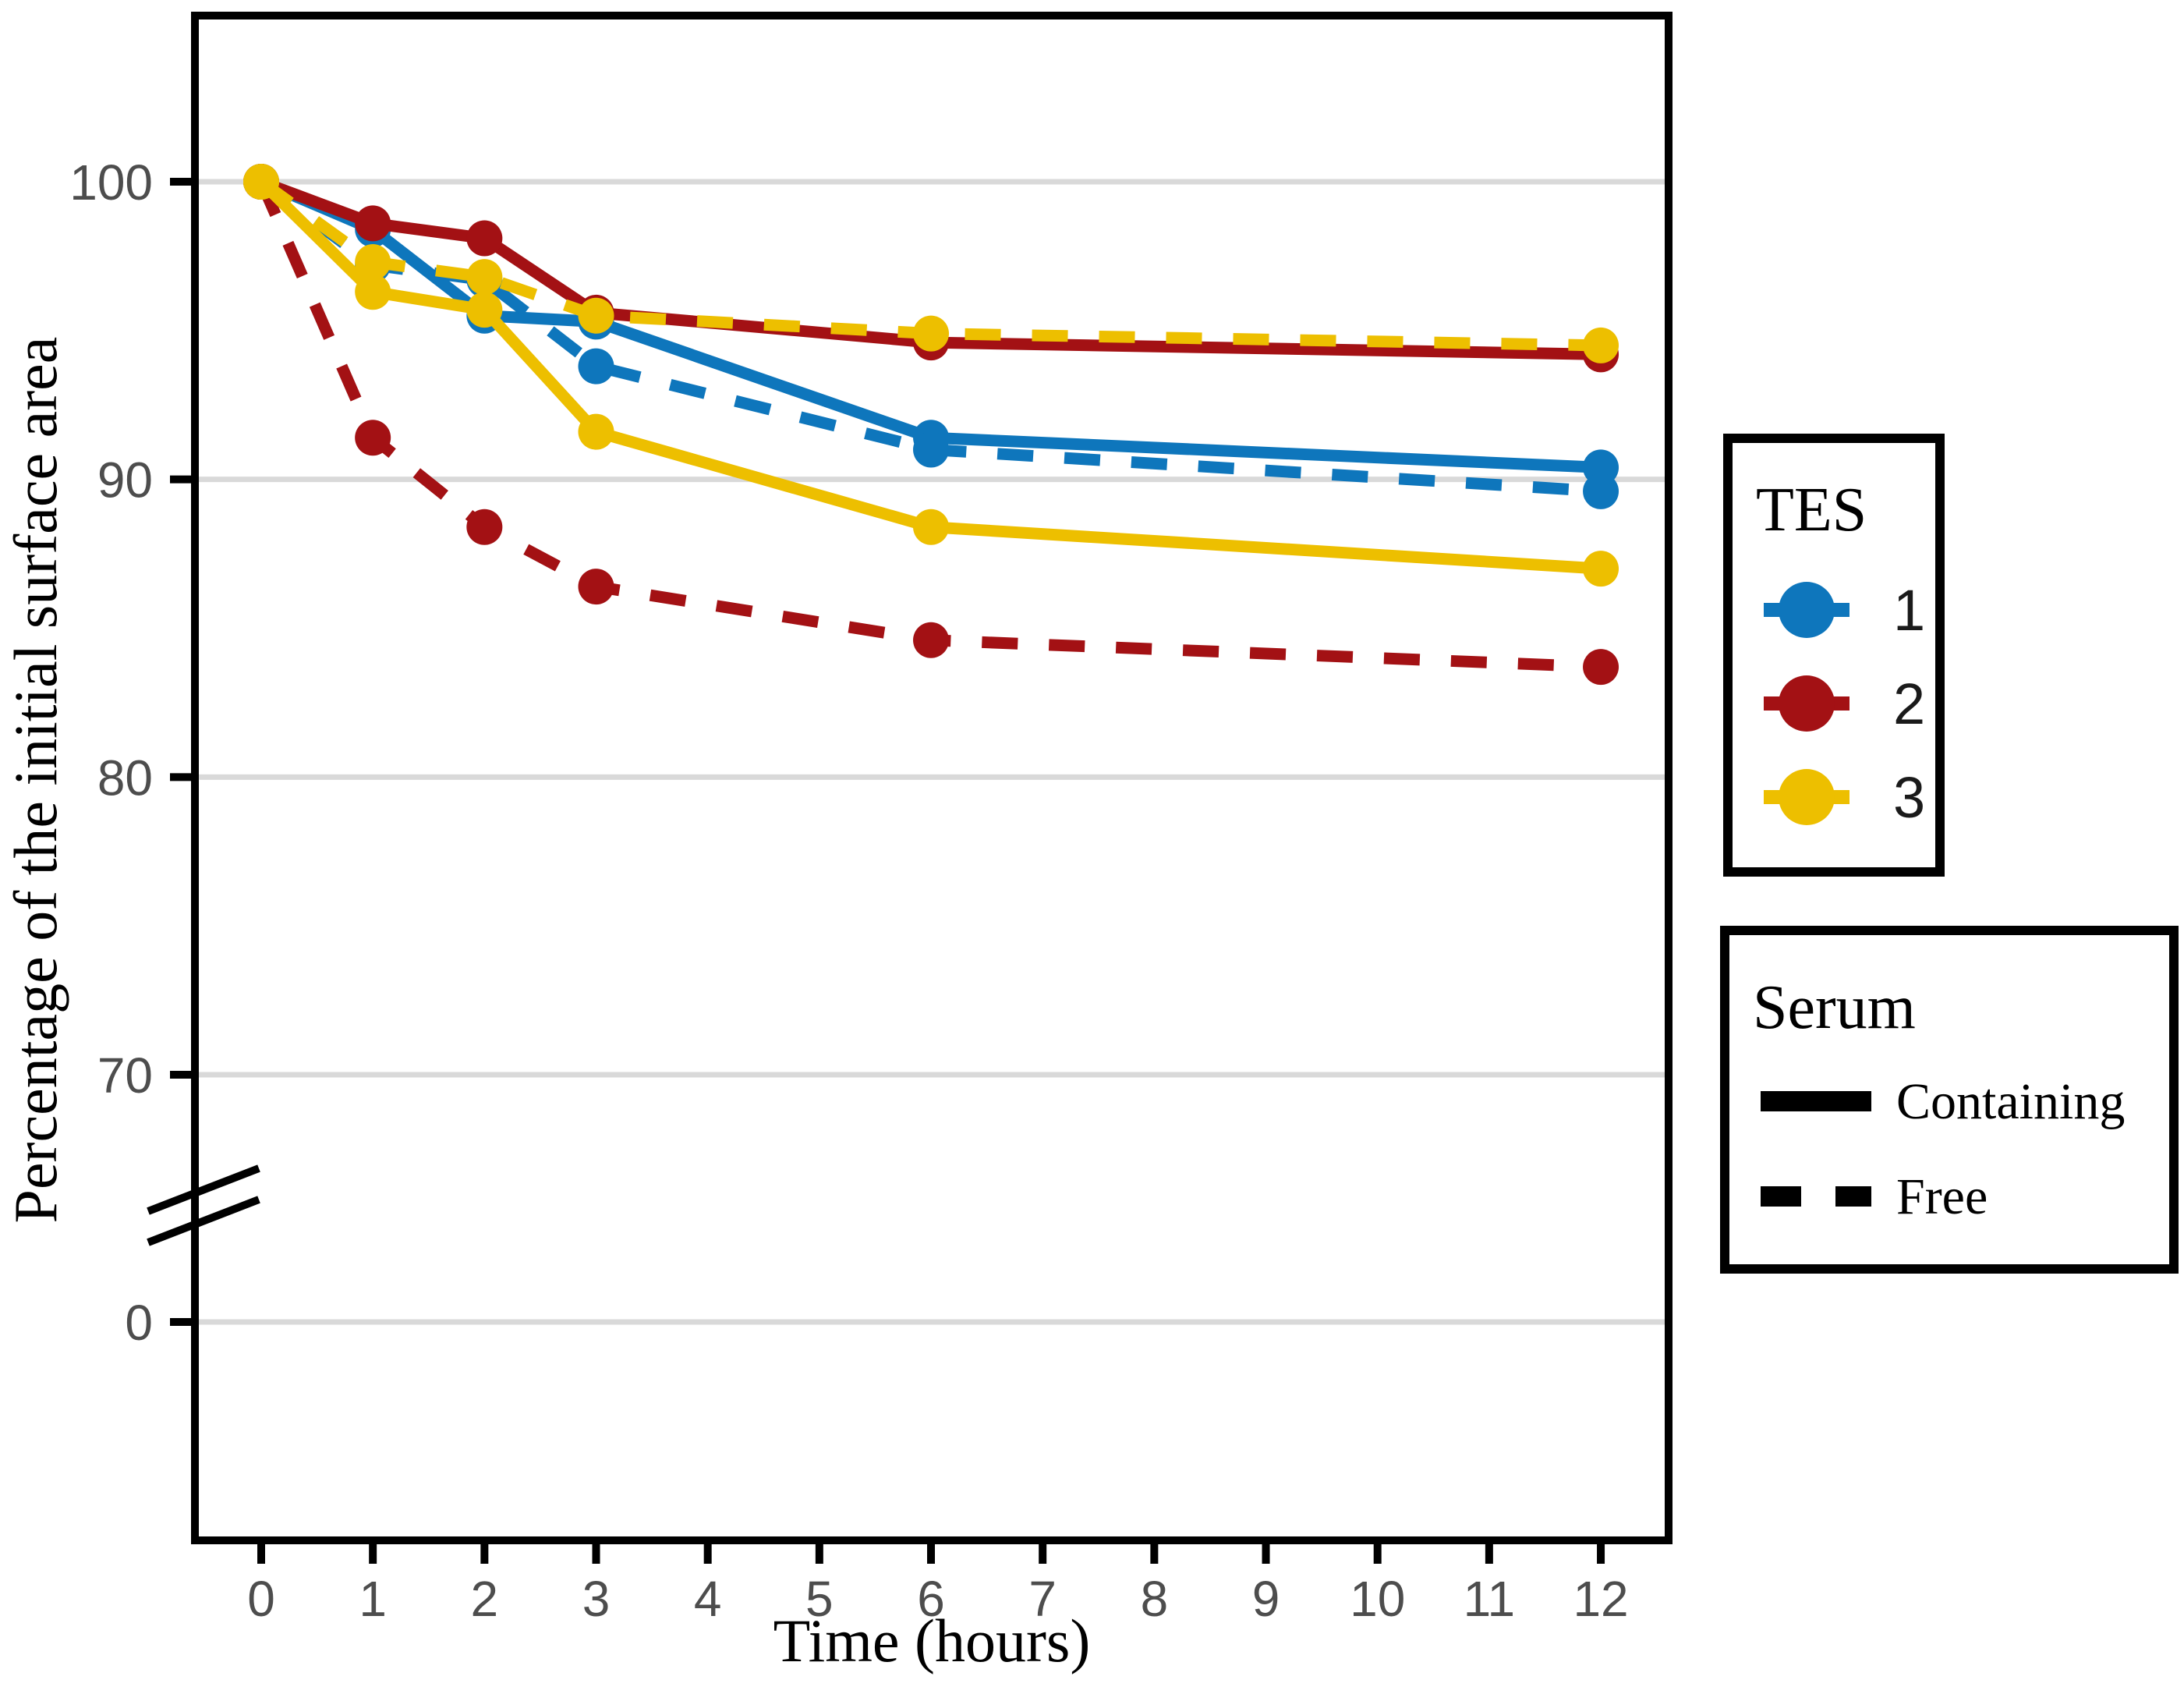 The height and width of the screenshot is (1694, 2184). Describe the element at coordinates (1378, 1599) in the screenshot. I see `x-tick-label-10: 10` at that location.